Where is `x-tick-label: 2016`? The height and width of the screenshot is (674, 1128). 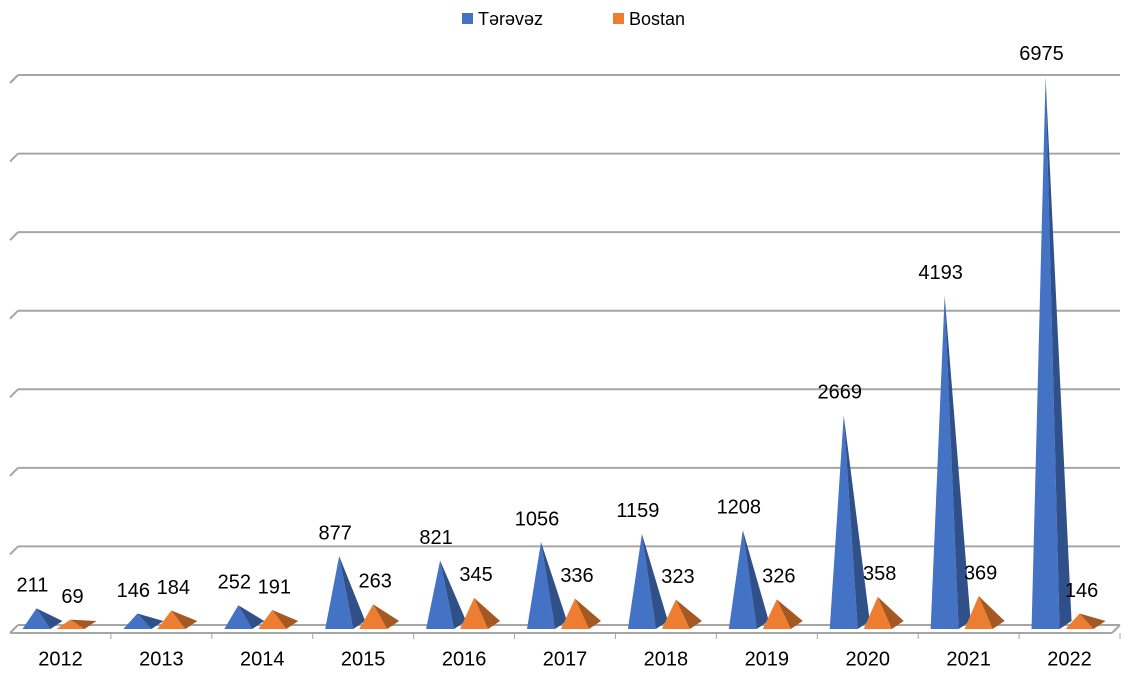
x-tick-label: 2016 is located at coordinates (464, 659).